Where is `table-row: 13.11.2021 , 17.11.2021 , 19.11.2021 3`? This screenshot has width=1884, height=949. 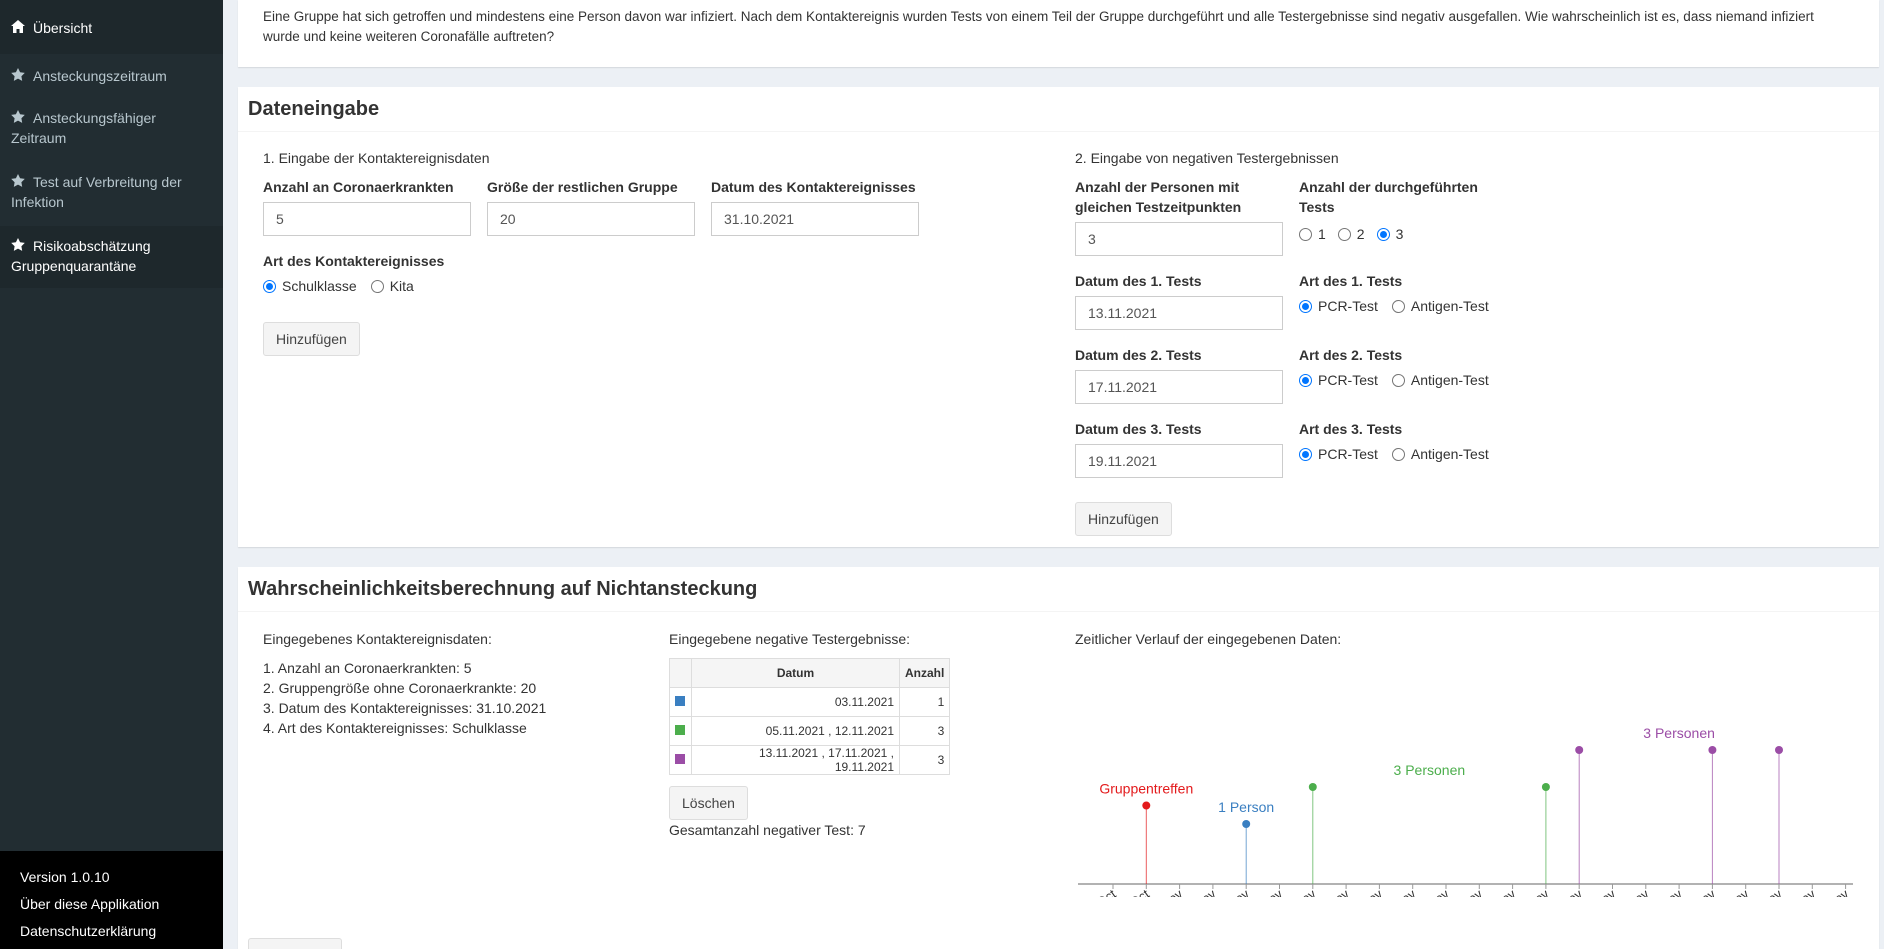 table-row: 13.11.2021 , 17.11.2021 , 19.11.2021 3 is located at coordinates (810, 760).